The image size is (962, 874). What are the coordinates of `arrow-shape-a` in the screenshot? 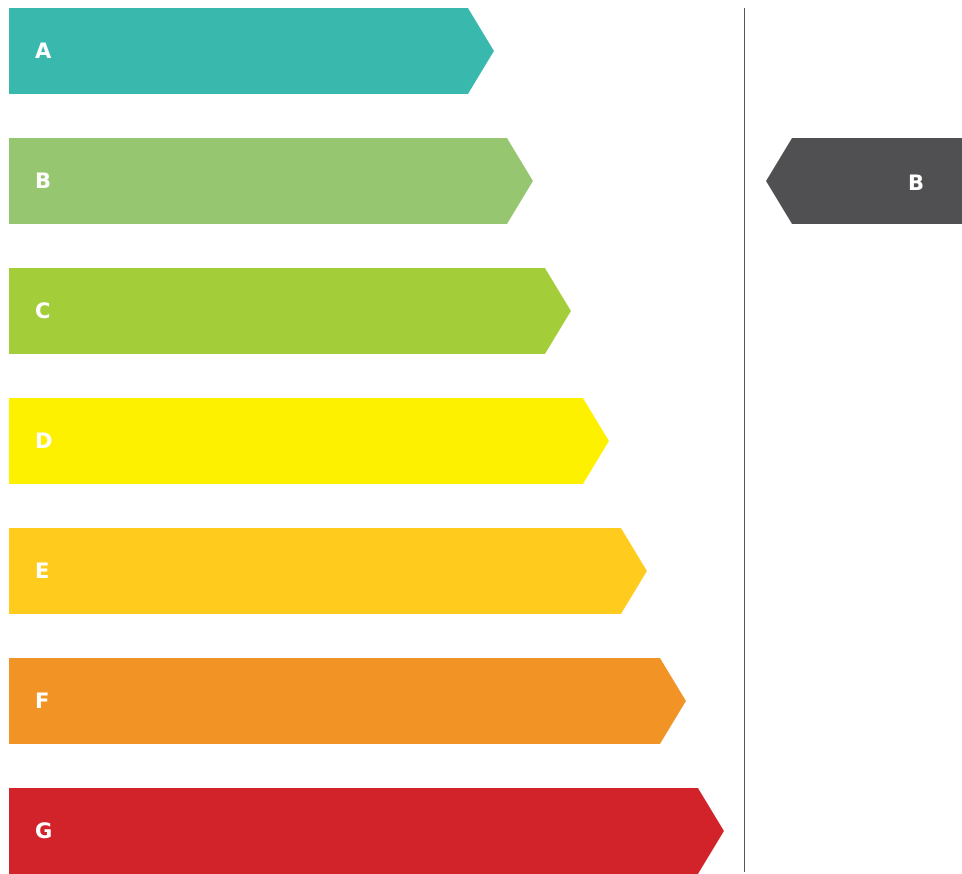 It's located at (251, 51).